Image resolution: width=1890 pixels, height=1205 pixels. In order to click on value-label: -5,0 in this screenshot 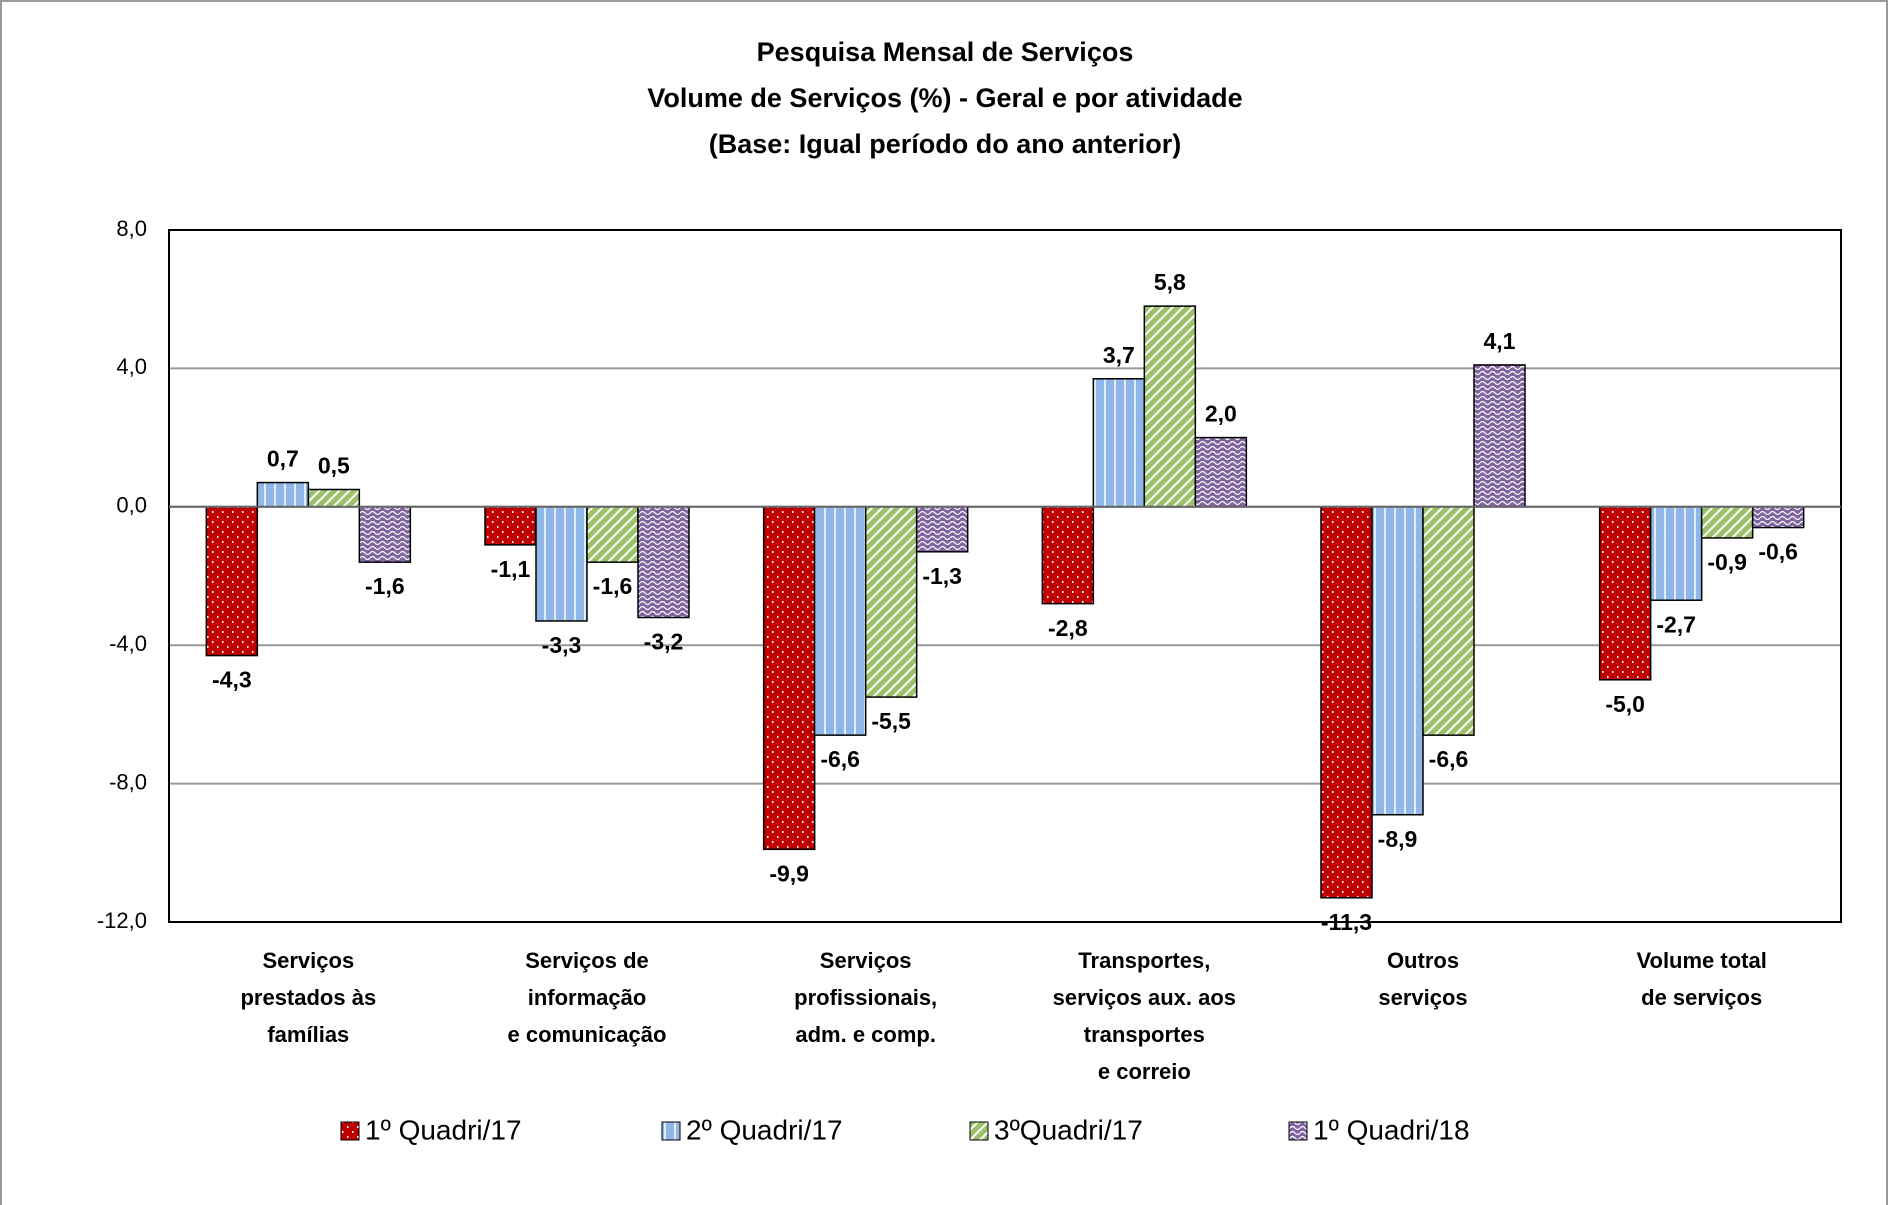, I will do `click(1625, 704)`.